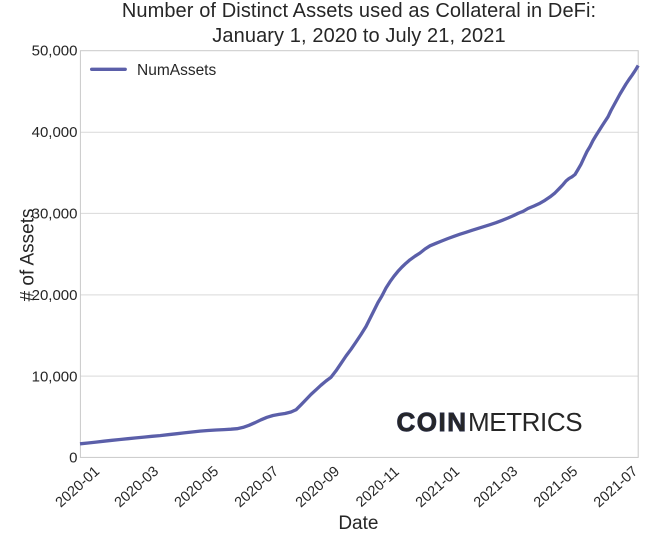 This screenshot has height=540, width=649. Describe the element at coordinates (28, 255) in the screenshot. I see `svg-text: # of Assets` at that location.